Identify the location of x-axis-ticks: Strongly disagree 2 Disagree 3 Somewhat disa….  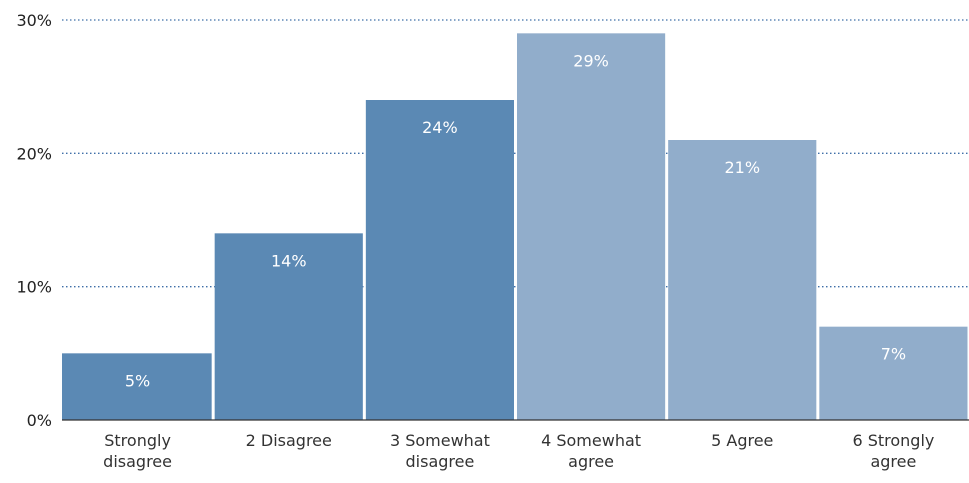
(518, 451).